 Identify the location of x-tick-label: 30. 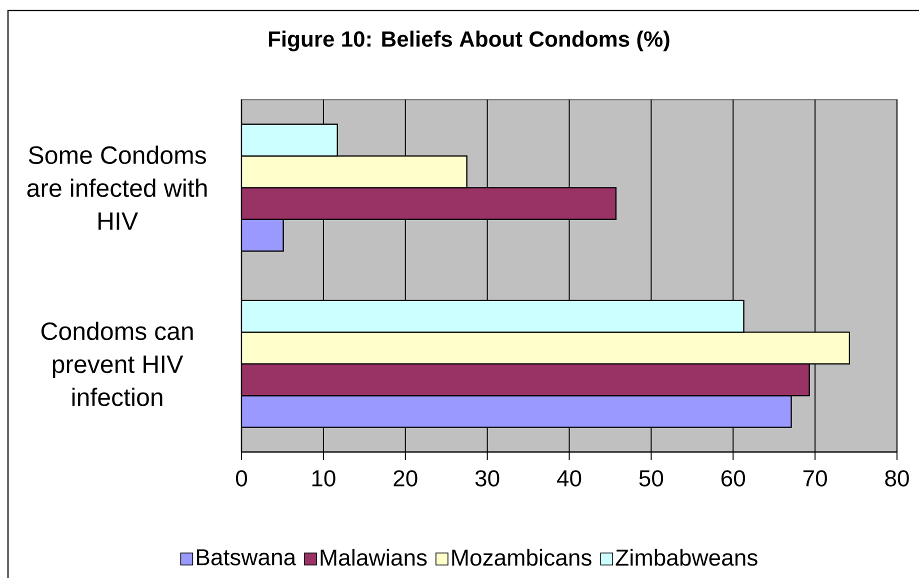
(487, 478).